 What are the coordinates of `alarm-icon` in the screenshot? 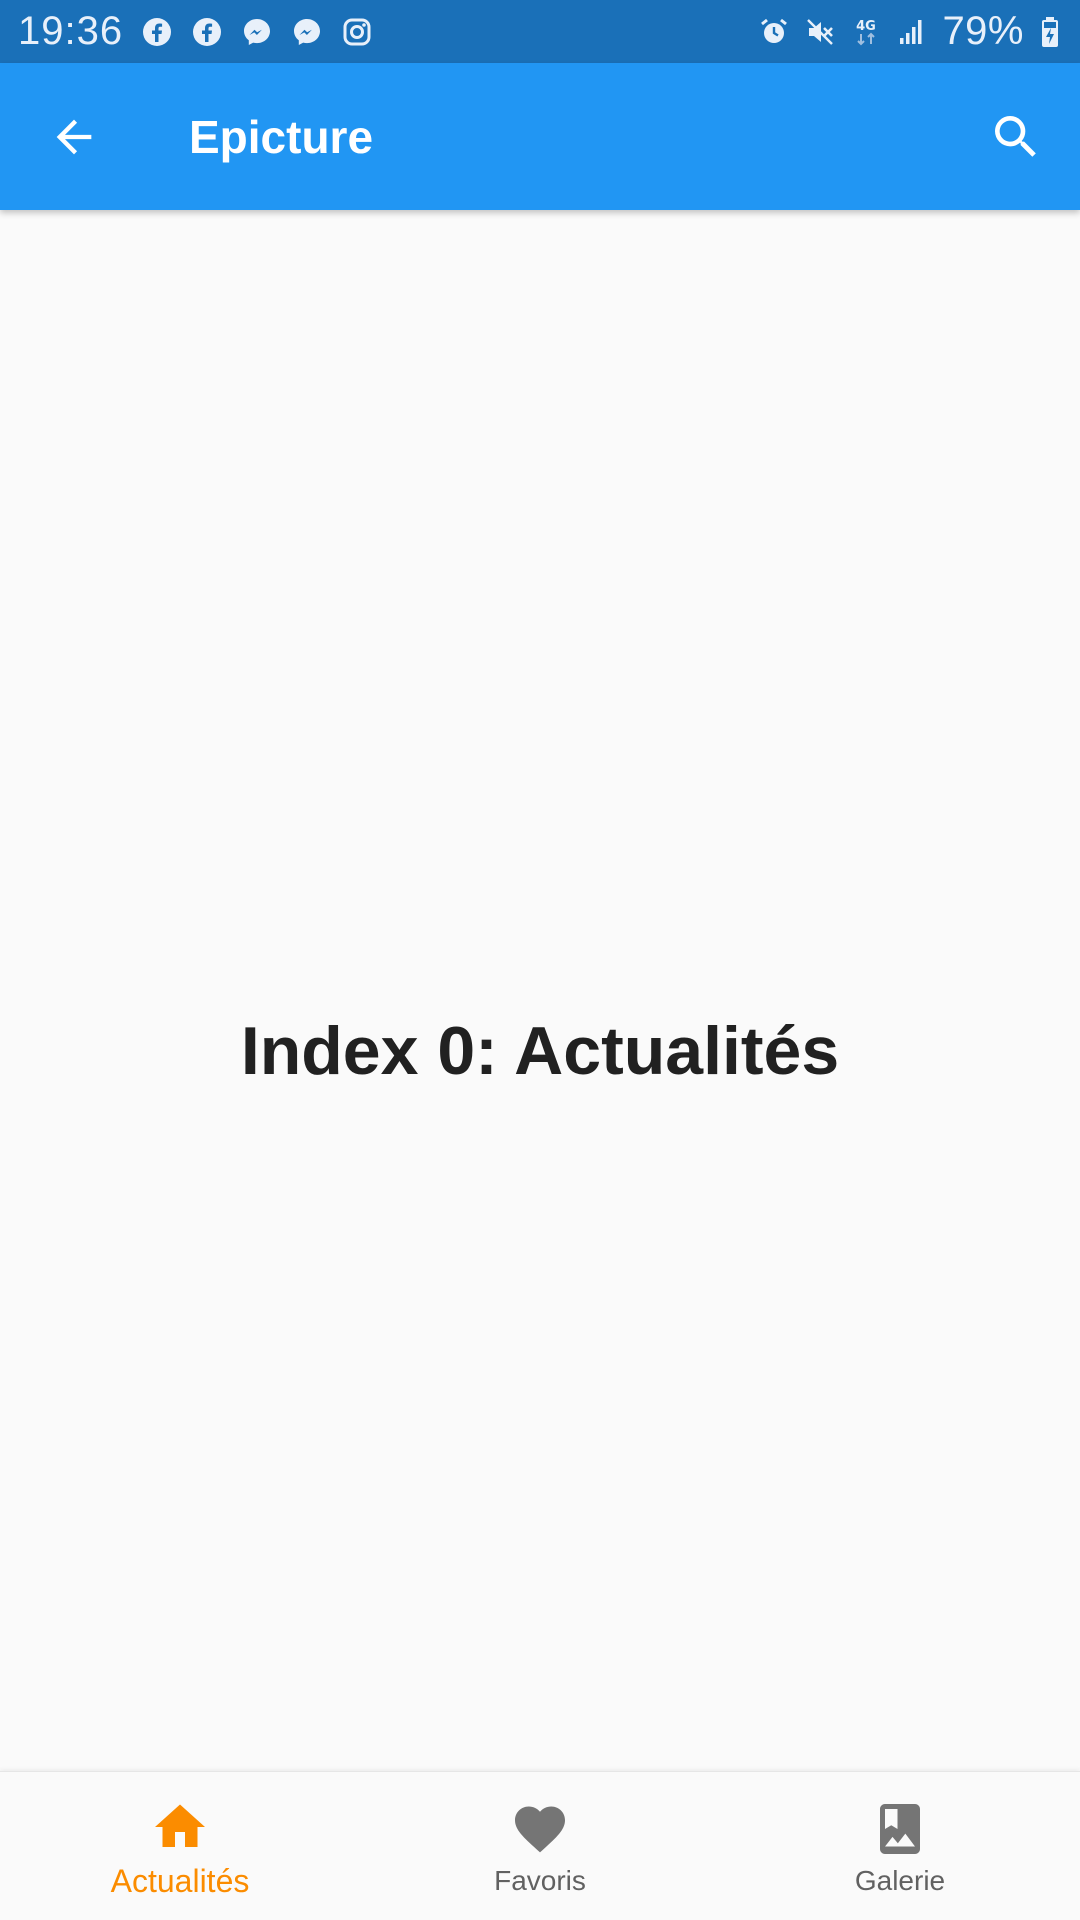 It's located at (774, 32).